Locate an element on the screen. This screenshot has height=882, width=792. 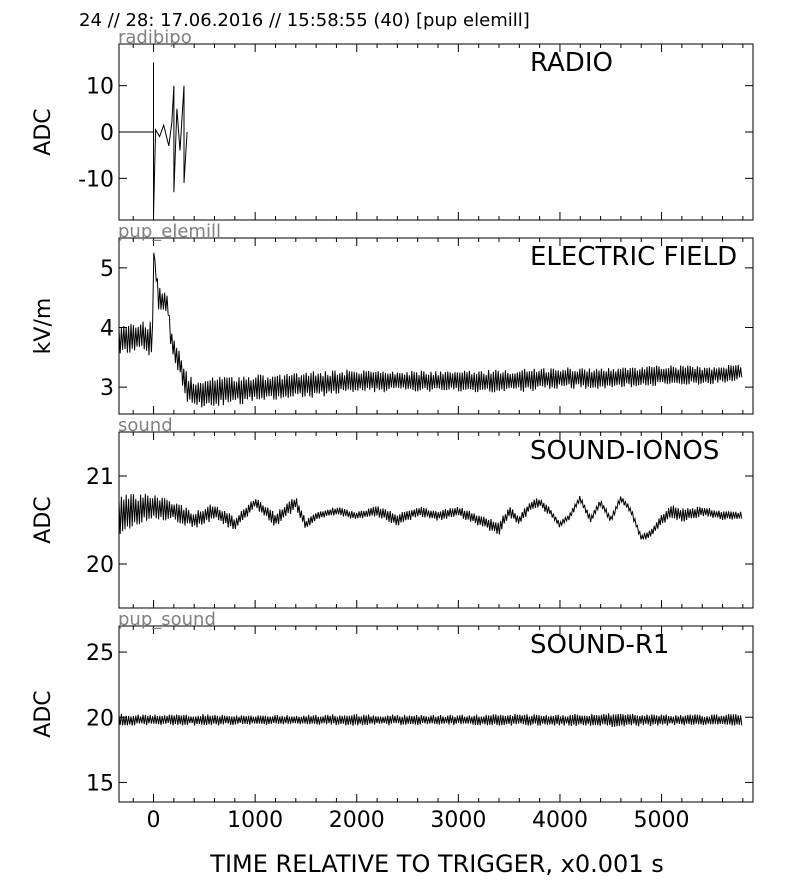
y-tick-label: 4 is located at coordinates (107, 328).